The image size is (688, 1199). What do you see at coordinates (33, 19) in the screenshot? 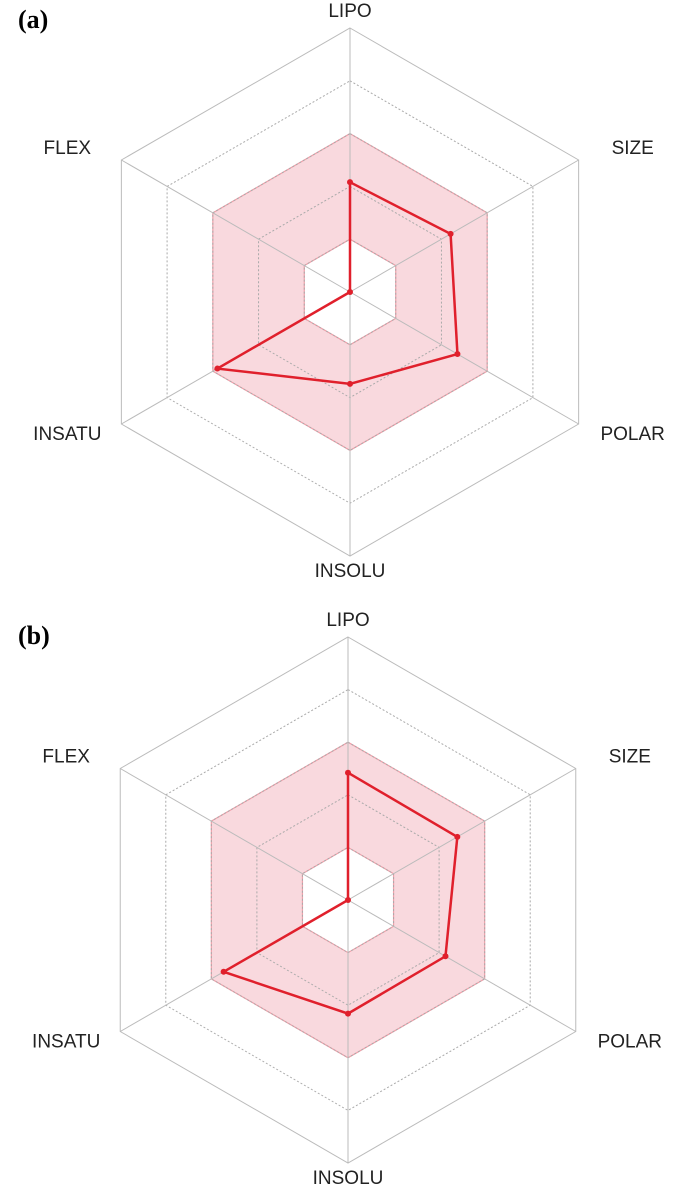
I see `panel-label: (a)` at bounding box center [33, 19].